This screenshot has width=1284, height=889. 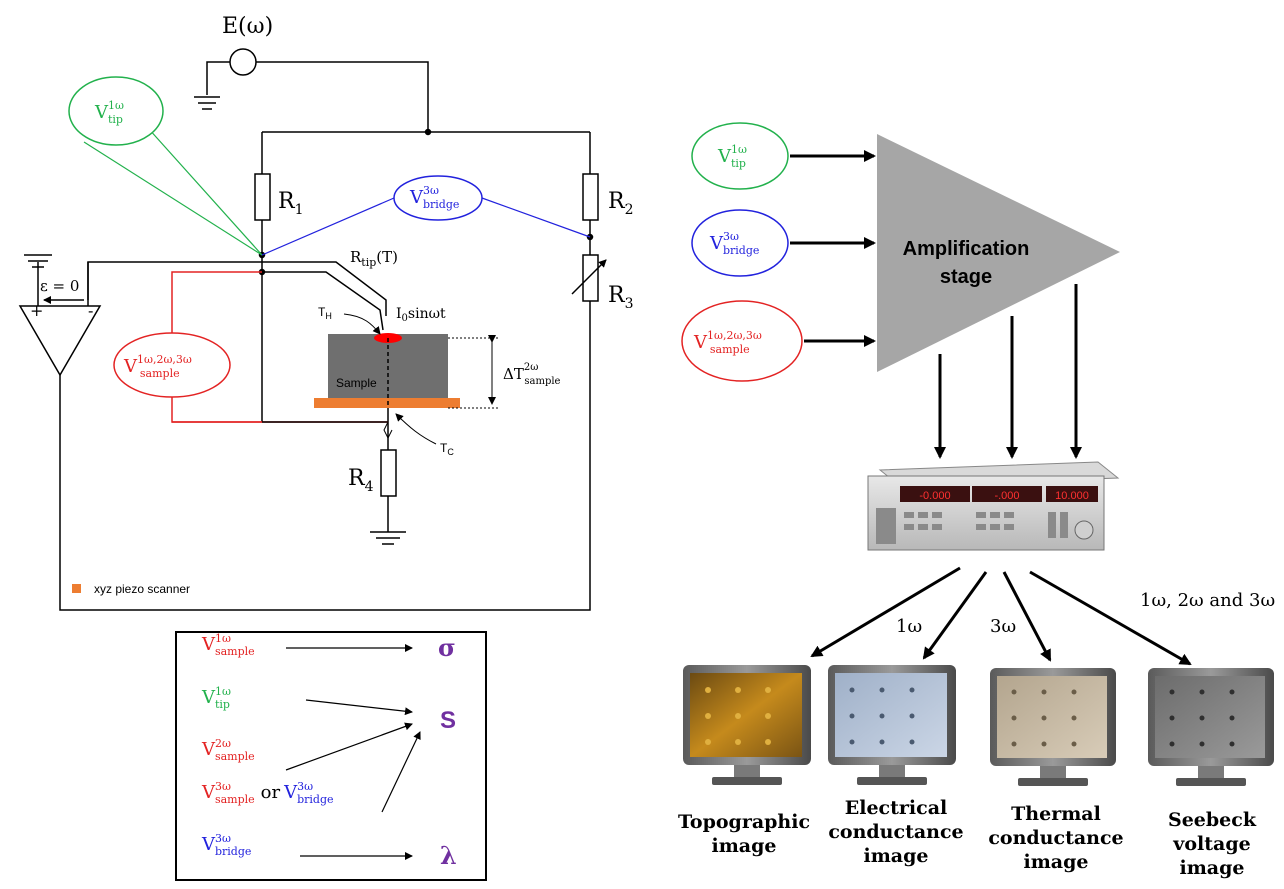 What do you see at coordinates (353, 752) in the screenshot?
I see `summary-arrows` at bounding box center [353, 752].